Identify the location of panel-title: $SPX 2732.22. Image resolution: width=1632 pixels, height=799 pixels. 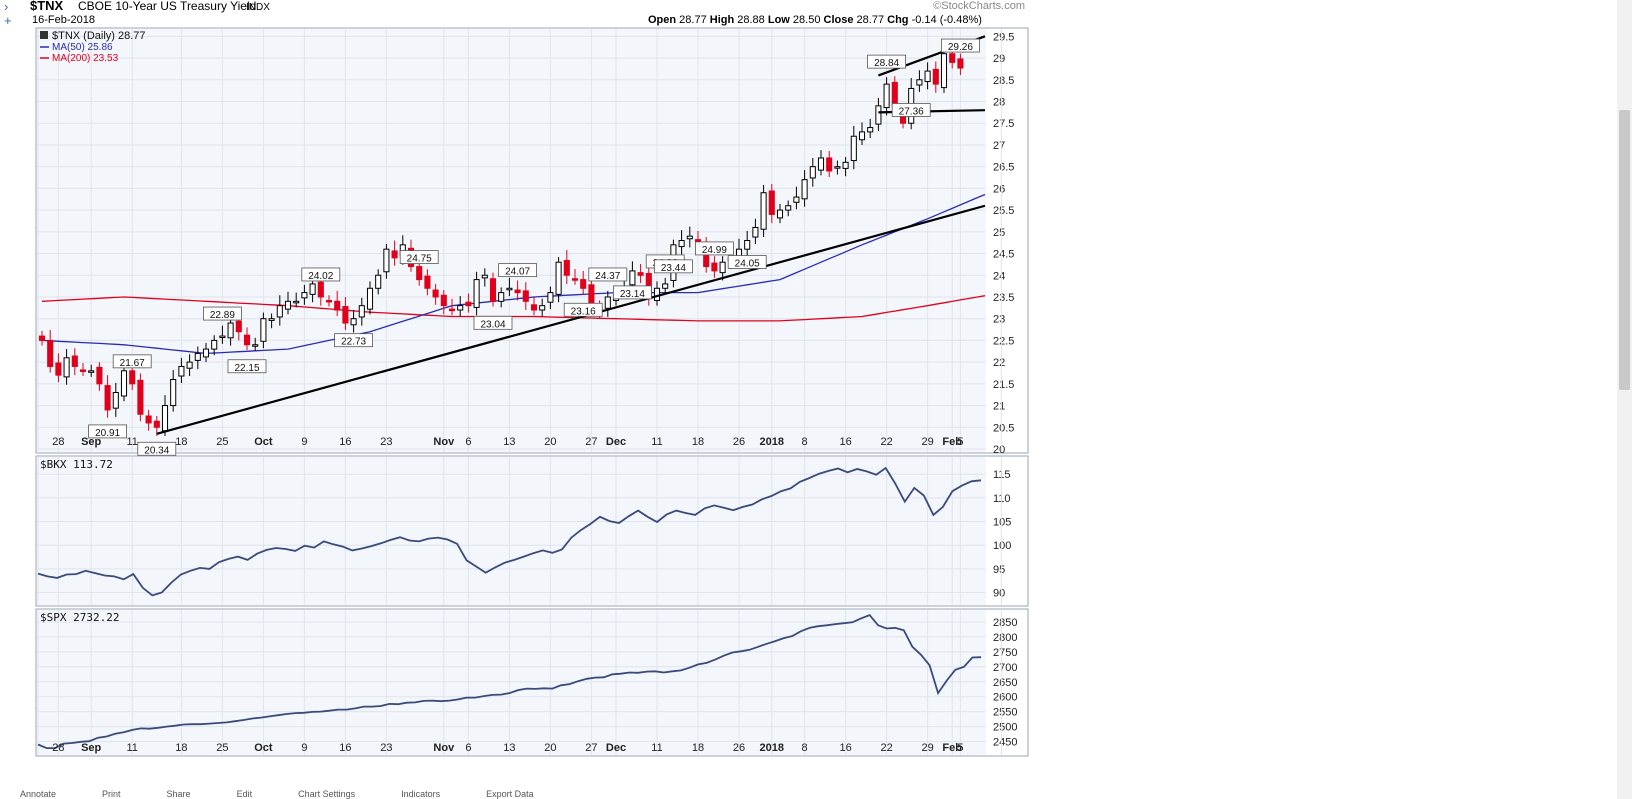
(79, 617).